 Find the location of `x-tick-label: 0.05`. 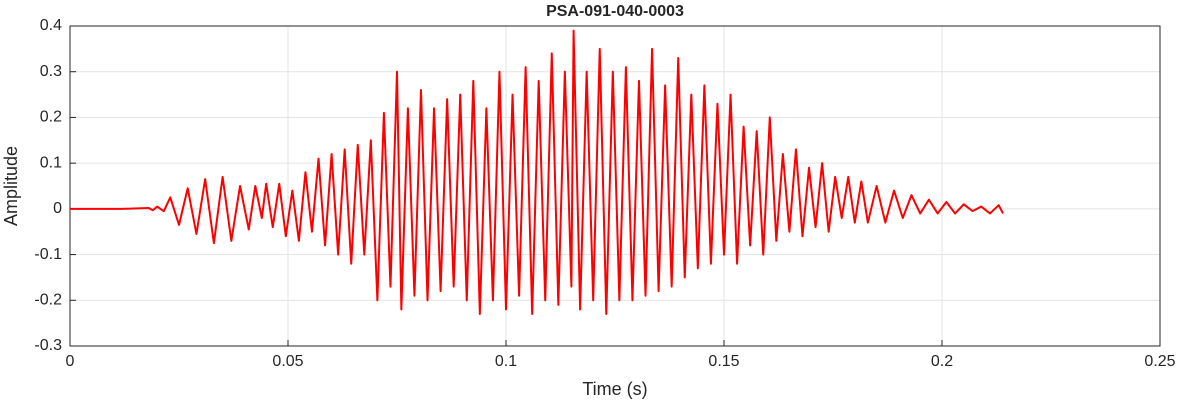

x-tick-label: 0.05 is located at coordinates (287, 361).